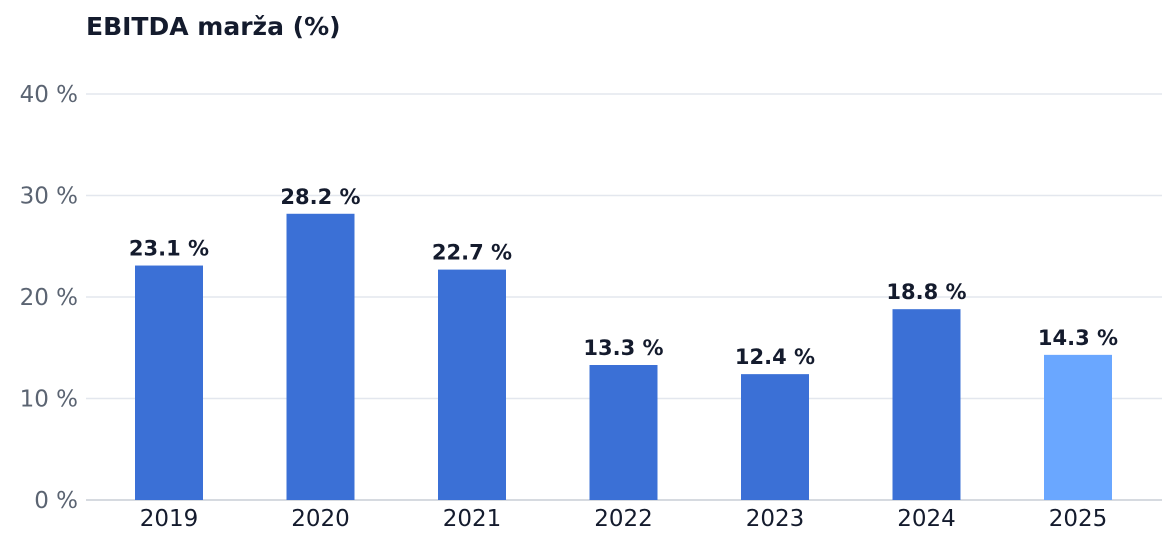 This screenshot has height=546, width=1176. Describe the element at coordinates (1078, 427) in the screenshot. I see `bar-2025` at that location.